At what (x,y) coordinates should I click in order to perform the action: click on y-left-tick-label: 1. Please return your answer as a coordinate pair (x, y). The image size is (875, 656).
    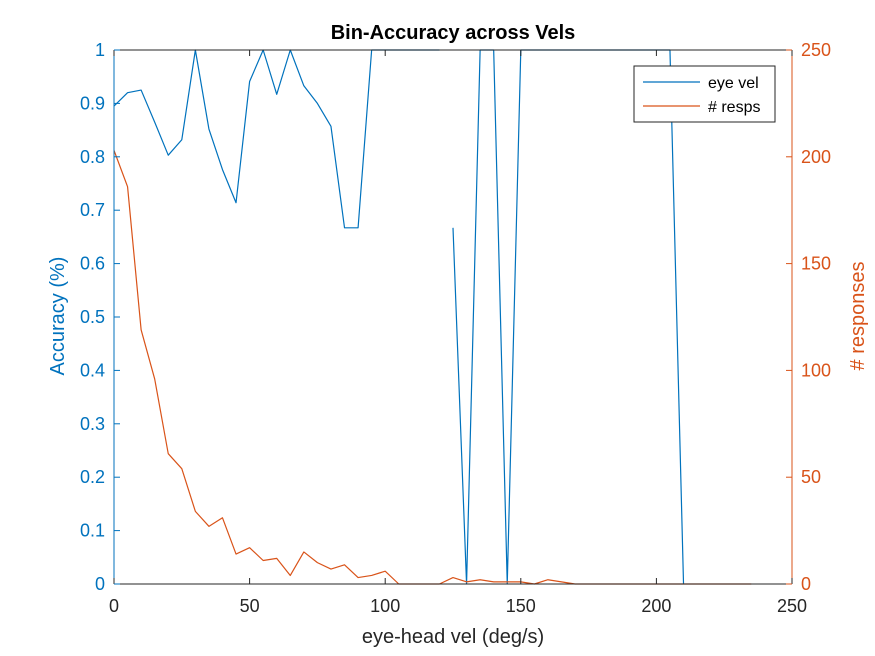
    Looking at the image, I should click on (100, 50).